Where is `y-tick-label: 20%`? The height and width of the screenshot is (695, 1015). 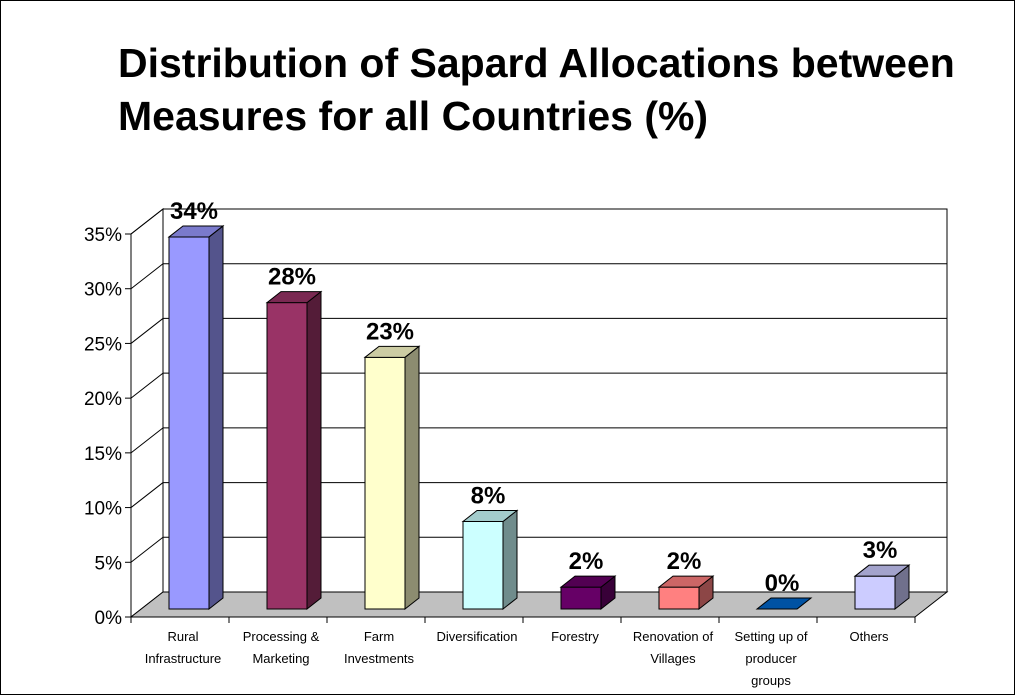
y-tick-label: 20% is located at coordinates (103, 399).